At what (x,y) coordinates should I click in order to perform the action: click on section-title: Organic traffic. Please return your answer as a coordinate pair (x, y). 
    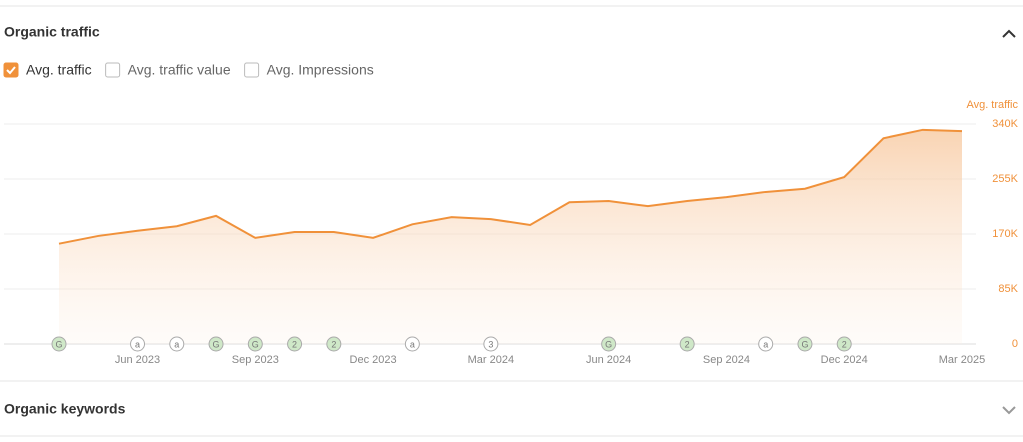
    Looking at the image, I should click on (52, 32).